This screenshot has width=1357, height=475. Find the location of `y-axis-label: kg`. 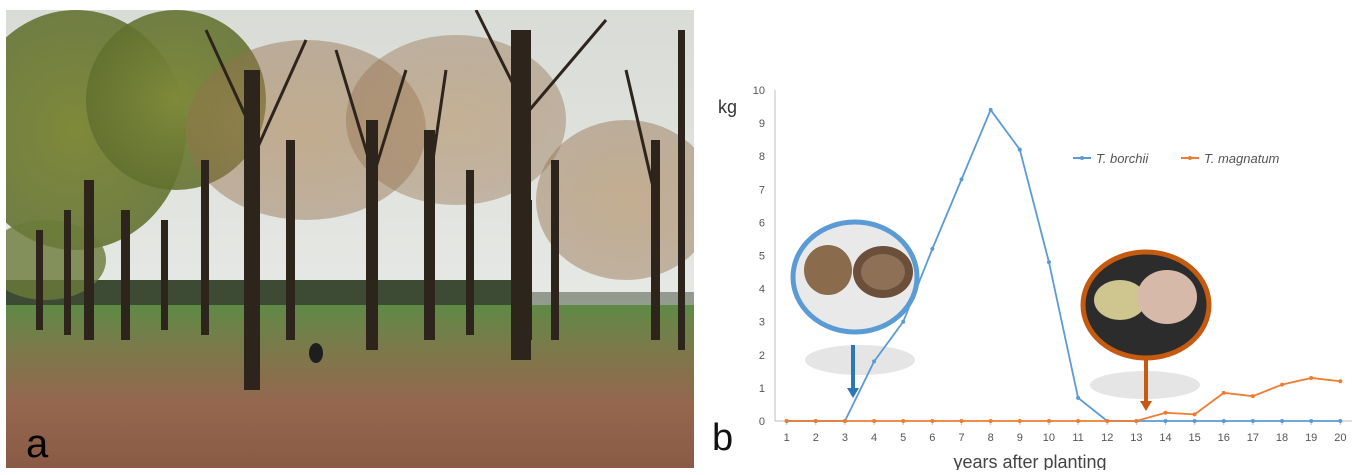

y-axis-label: kg is located at coordinates (727, 107).